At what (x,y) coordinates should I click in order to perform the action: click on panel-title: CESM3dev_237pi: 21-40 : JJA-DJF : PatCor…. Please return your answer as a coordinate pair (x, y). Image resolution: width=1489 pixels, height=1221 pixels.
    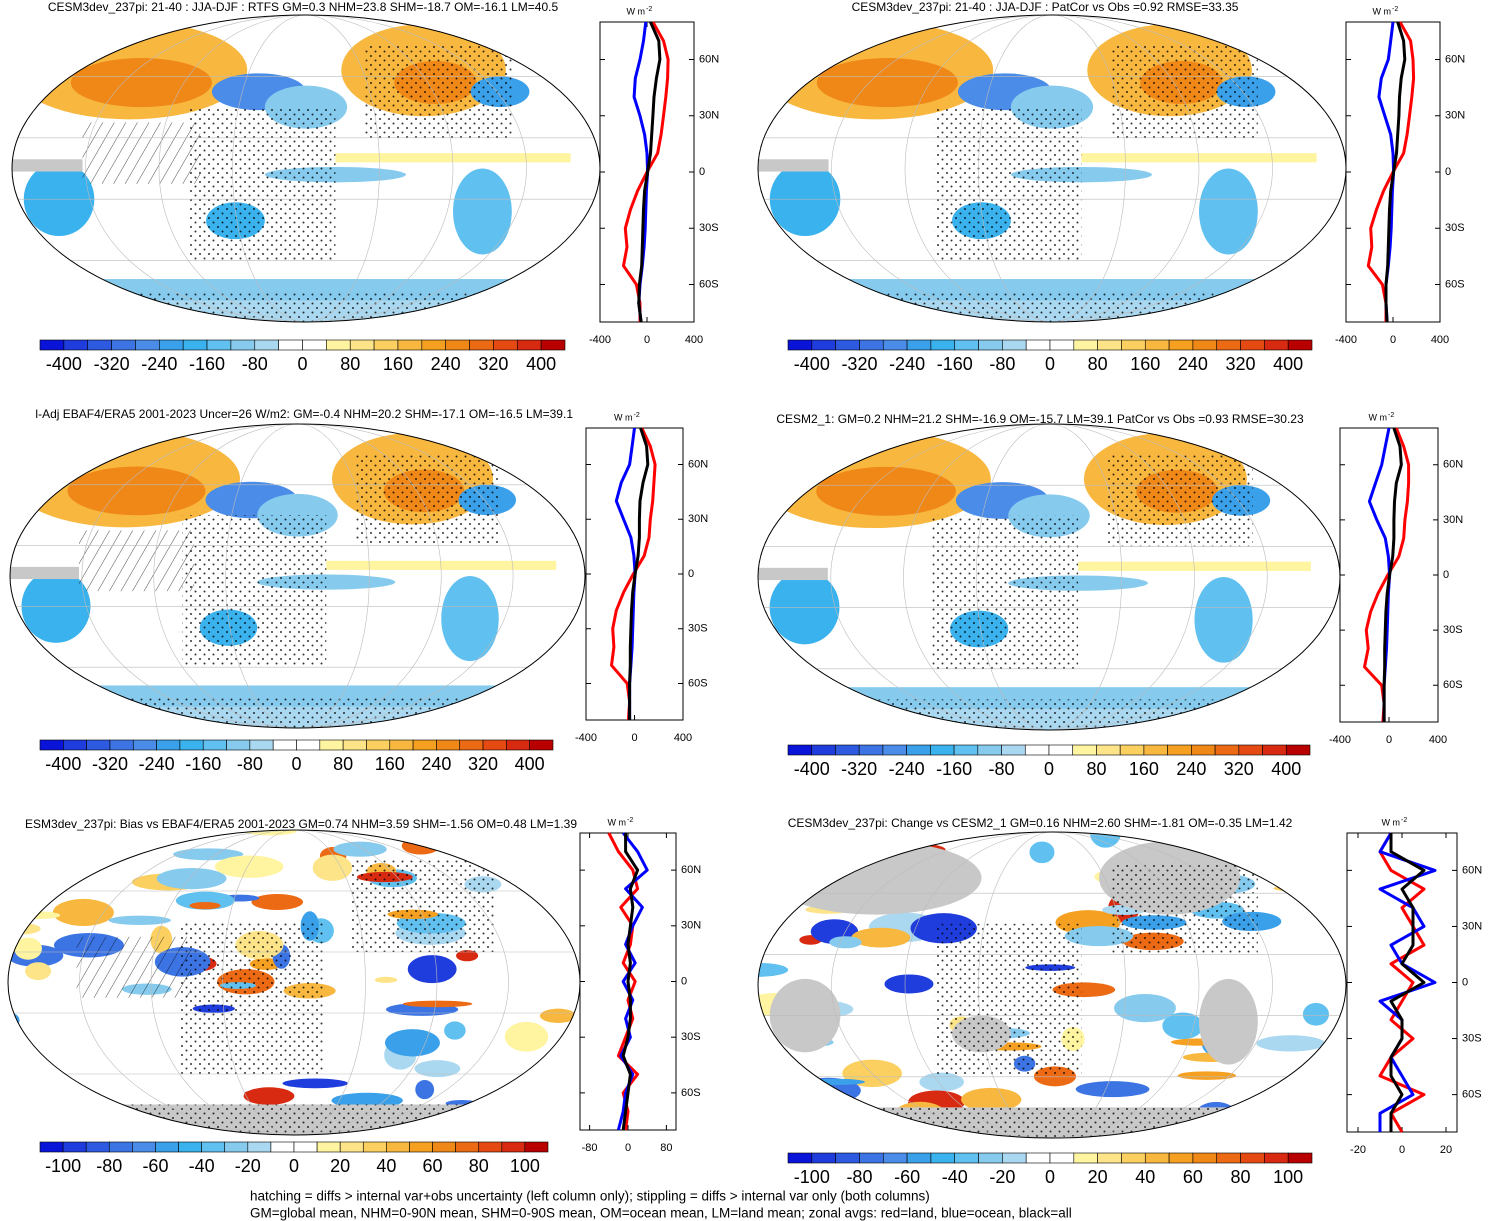
    Looking at the image, I should click on (1045, 7).